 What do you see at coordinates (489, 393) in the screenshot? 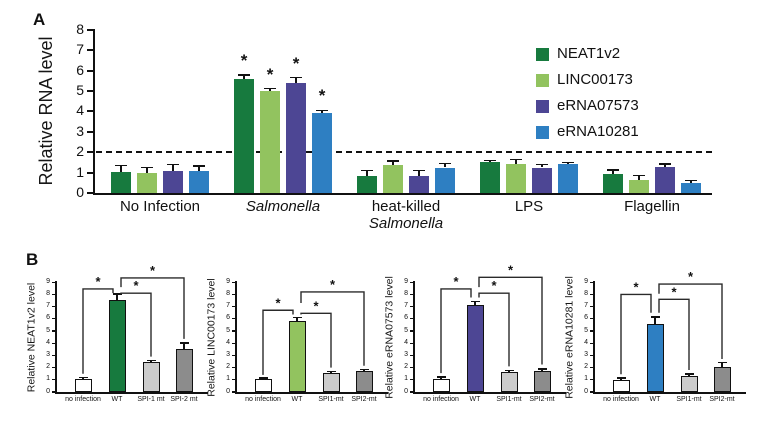
I see `x-axis-line` at bounding box center [489, 393].